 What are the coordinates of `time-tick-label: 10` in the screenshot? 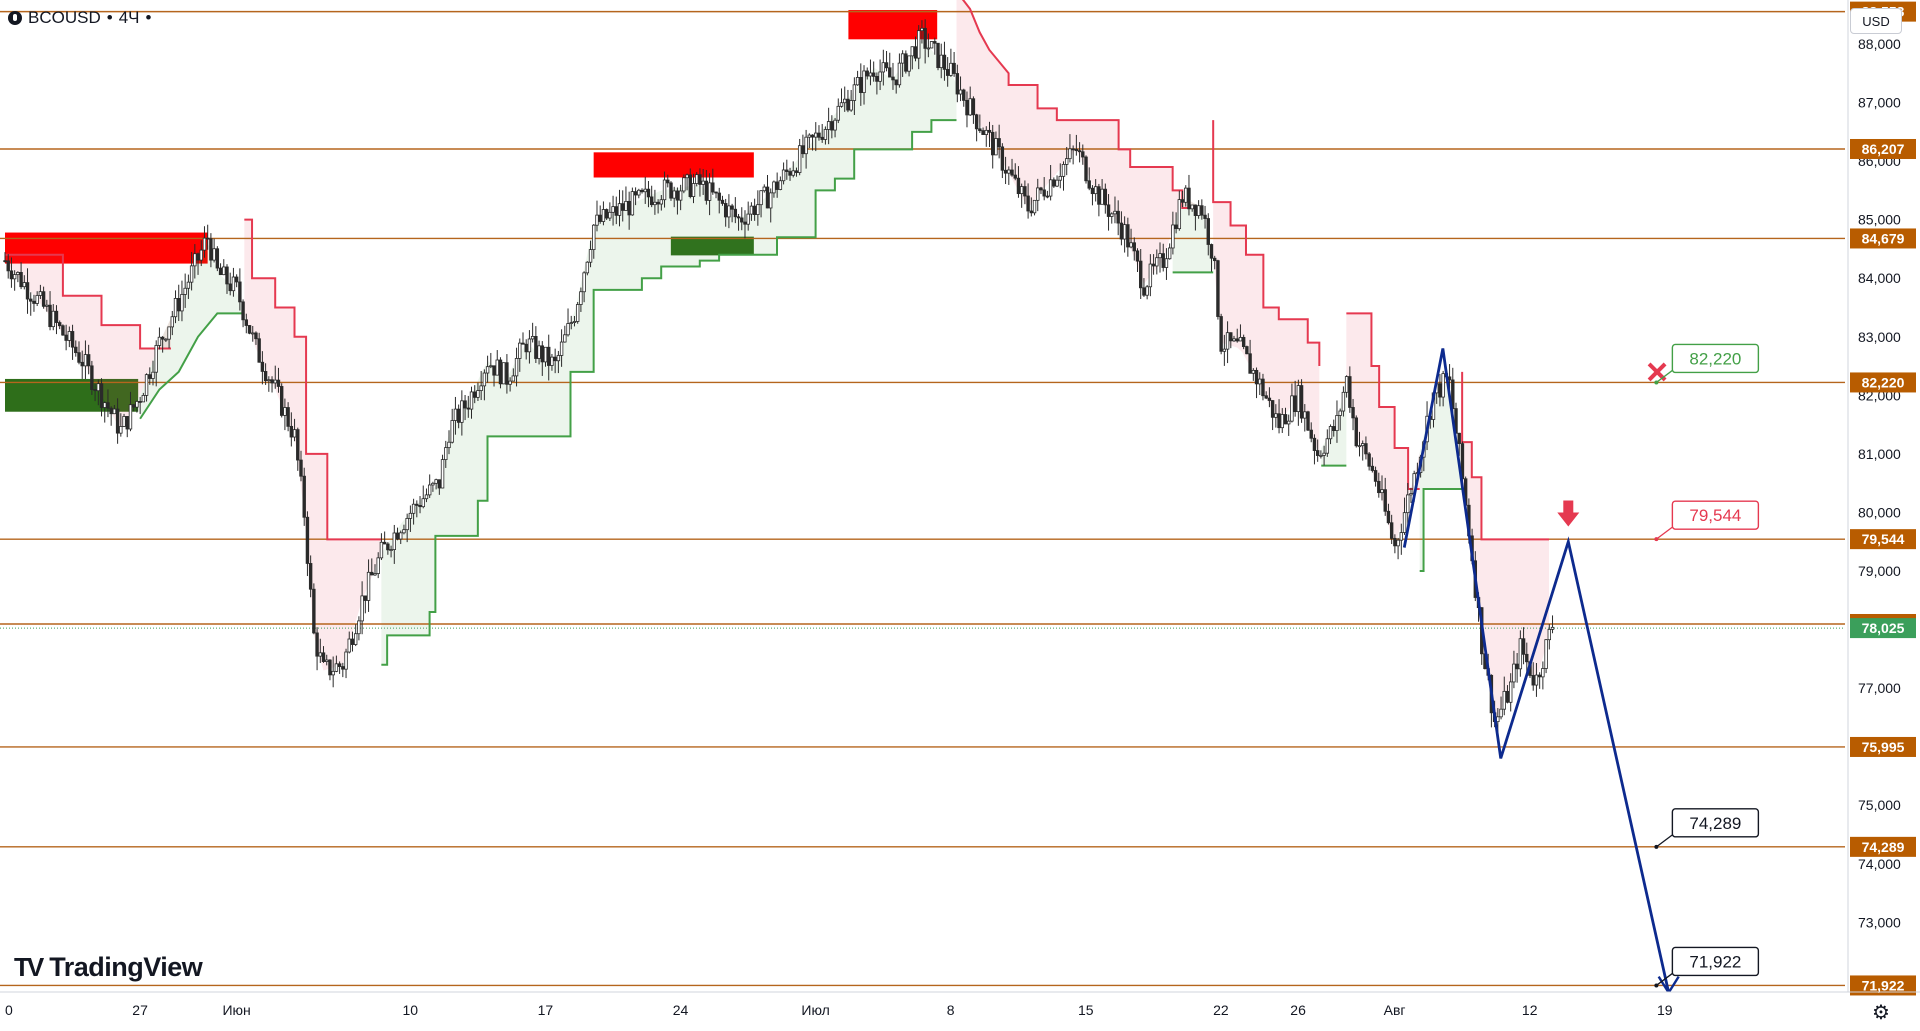 It's located at (411, 1010).